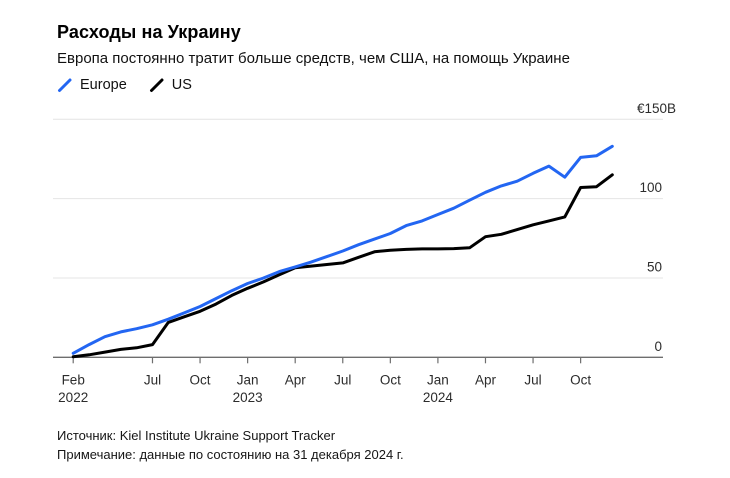  I want to click on legend-label-europe: Europe, so click(103, 85).